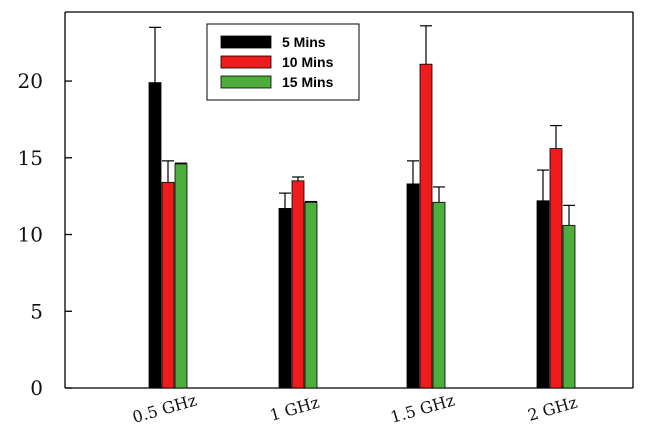 This screenshot has width=645, height=439. I want to click on y-tick-label: 5, so click(36, 311).